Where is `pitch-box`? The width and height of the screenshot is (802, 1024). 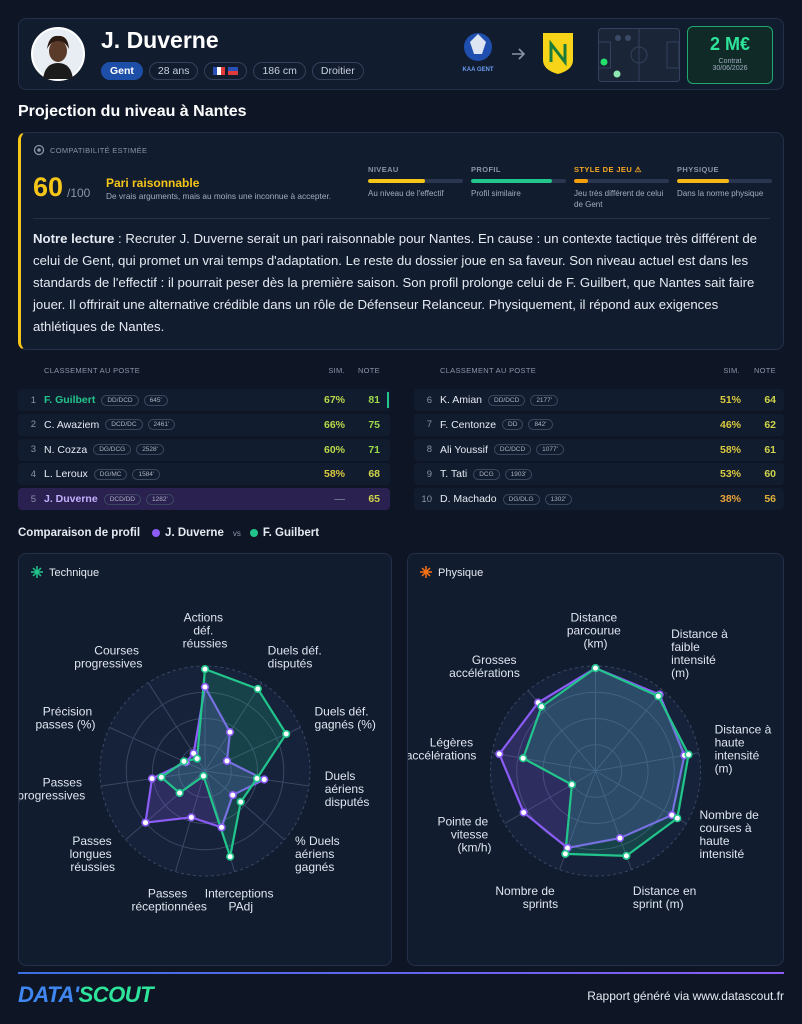 pitch-box is located at coordinates (604, 55).